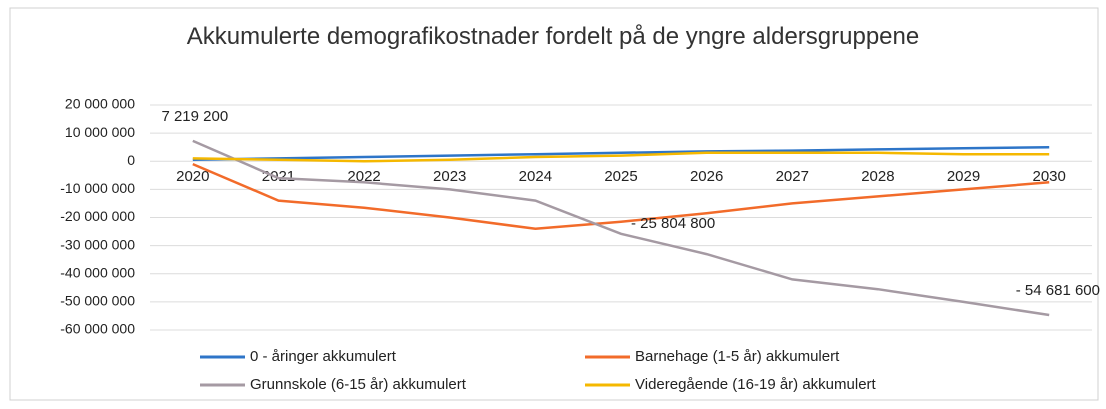 This screenshot has height=409, width=1106. Describe the element at coordinates (97, 301) in the screenshot. I see `y-tick-label: -50 000 000` at that location.